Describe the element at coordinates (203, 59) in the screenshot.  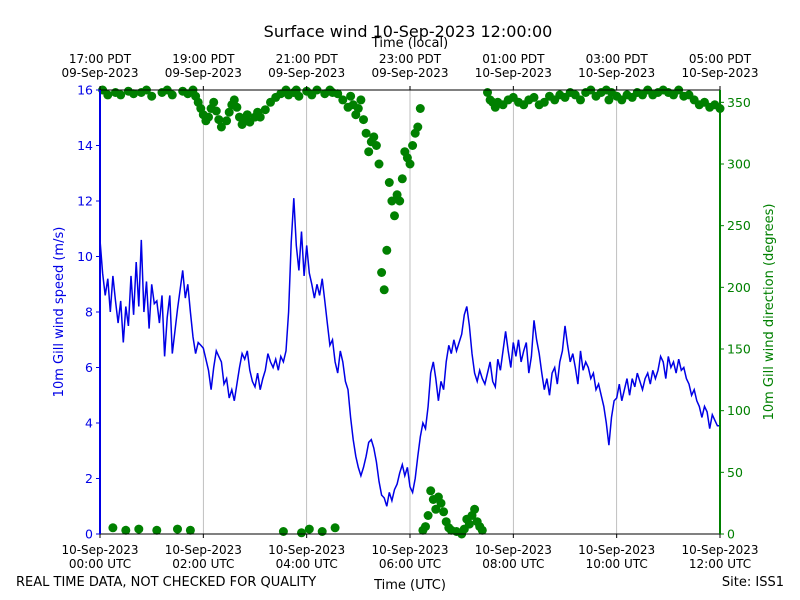
I see `top-tick-time: 19:00 PDT` at that location.